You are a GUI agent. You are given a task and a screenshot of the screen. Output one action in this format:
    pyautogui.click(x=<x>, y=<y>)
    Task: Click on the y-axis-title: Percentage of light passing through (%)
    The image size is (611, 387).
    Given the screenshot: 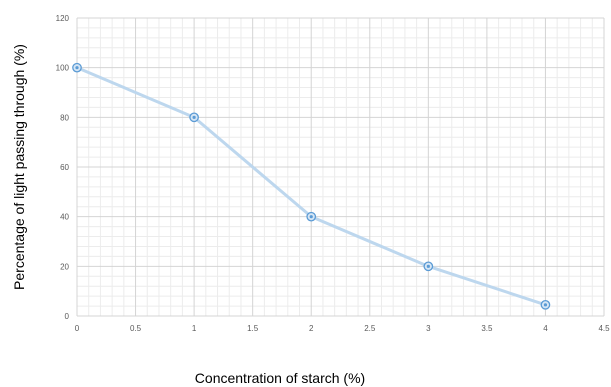 What is the action you would take?
    pyautogui.click(x=19, y=167)
    